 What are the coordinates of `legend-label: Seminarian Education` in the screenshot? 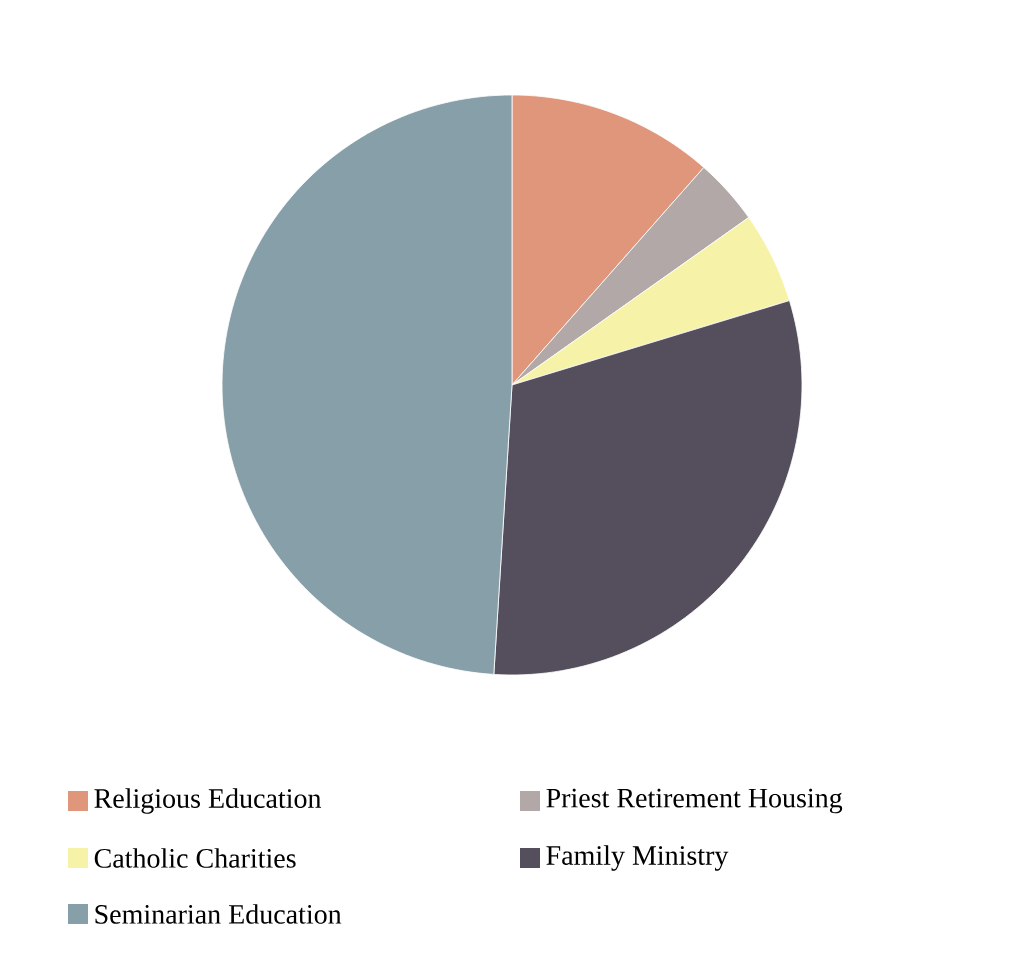 It's located at (218, 914).